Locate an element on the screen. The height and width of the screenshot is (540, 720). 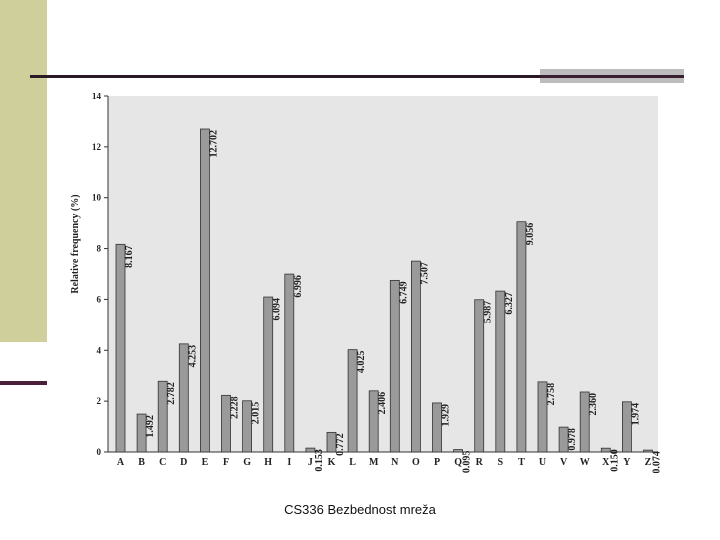
bar-value-label: 1.492 is located at coordinates (150, 426).